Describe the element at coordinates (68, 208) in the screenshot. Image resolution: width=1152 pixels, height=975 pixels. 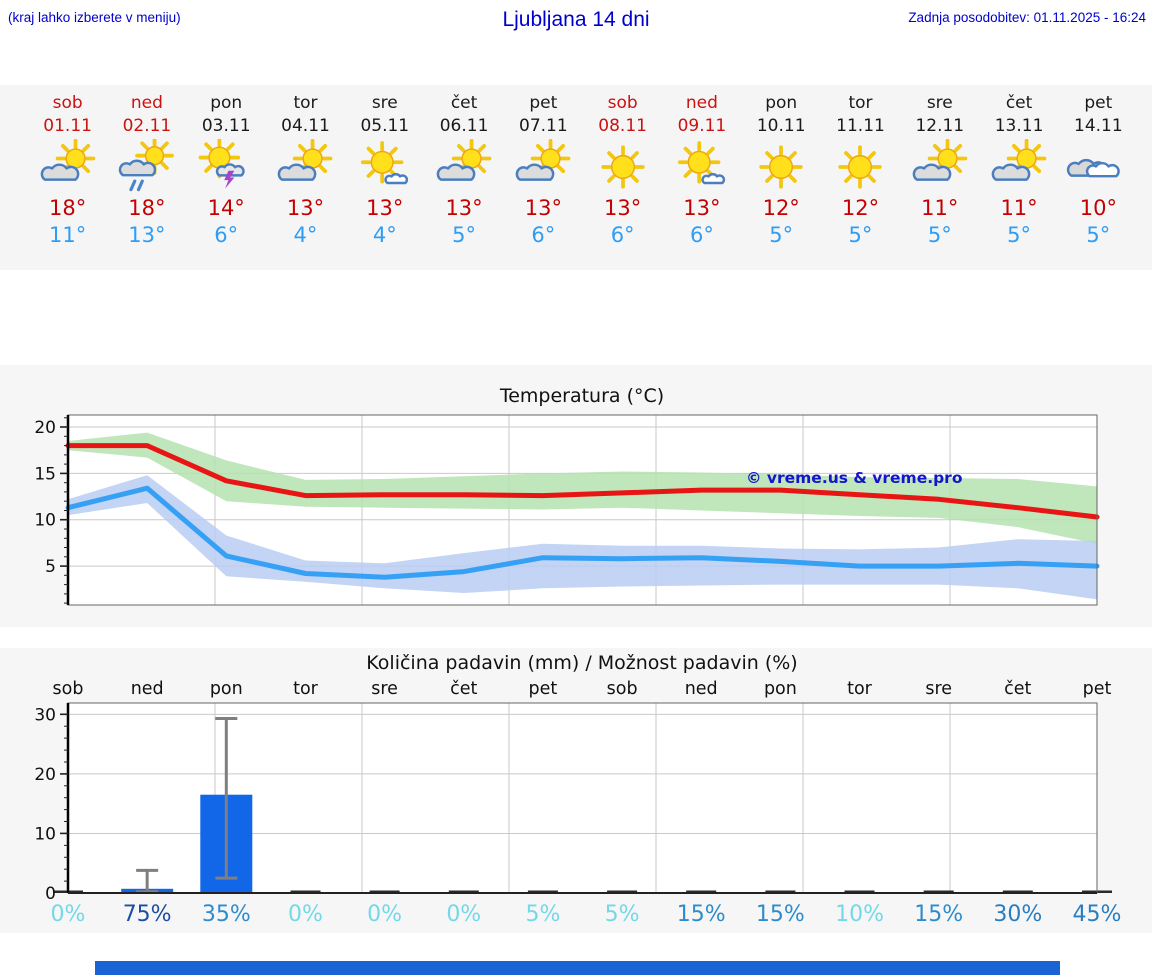
I see `day-tmax: 18°` at that location.